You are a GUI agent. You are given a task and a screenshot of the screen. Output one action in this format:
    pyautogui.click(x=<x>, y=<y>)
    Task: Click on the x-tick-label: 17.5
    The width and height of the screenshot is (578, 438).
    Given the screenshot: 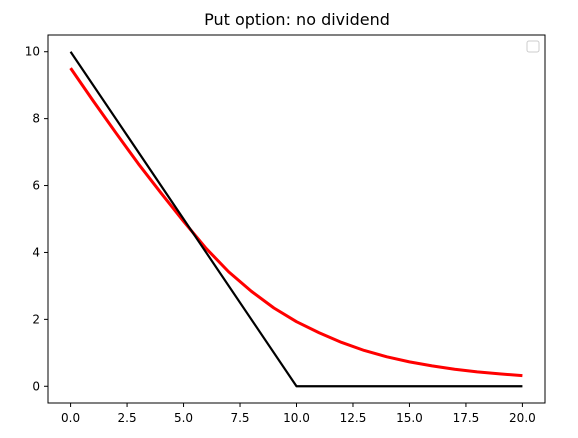 What is the action you would take?
    pyautogui.click(x=466, y=418)
    